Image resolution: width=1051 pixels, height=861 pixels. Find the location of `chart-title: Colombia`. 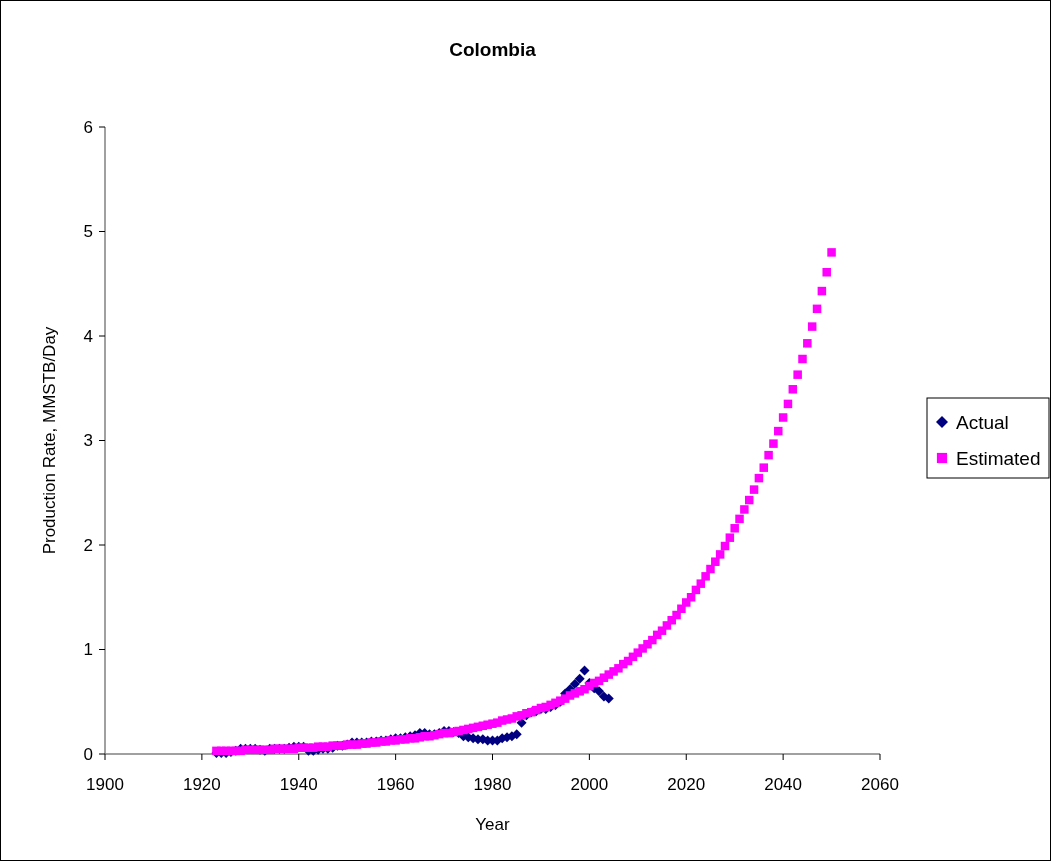

chart-title: Colombia is located at coordinates (493, 49).